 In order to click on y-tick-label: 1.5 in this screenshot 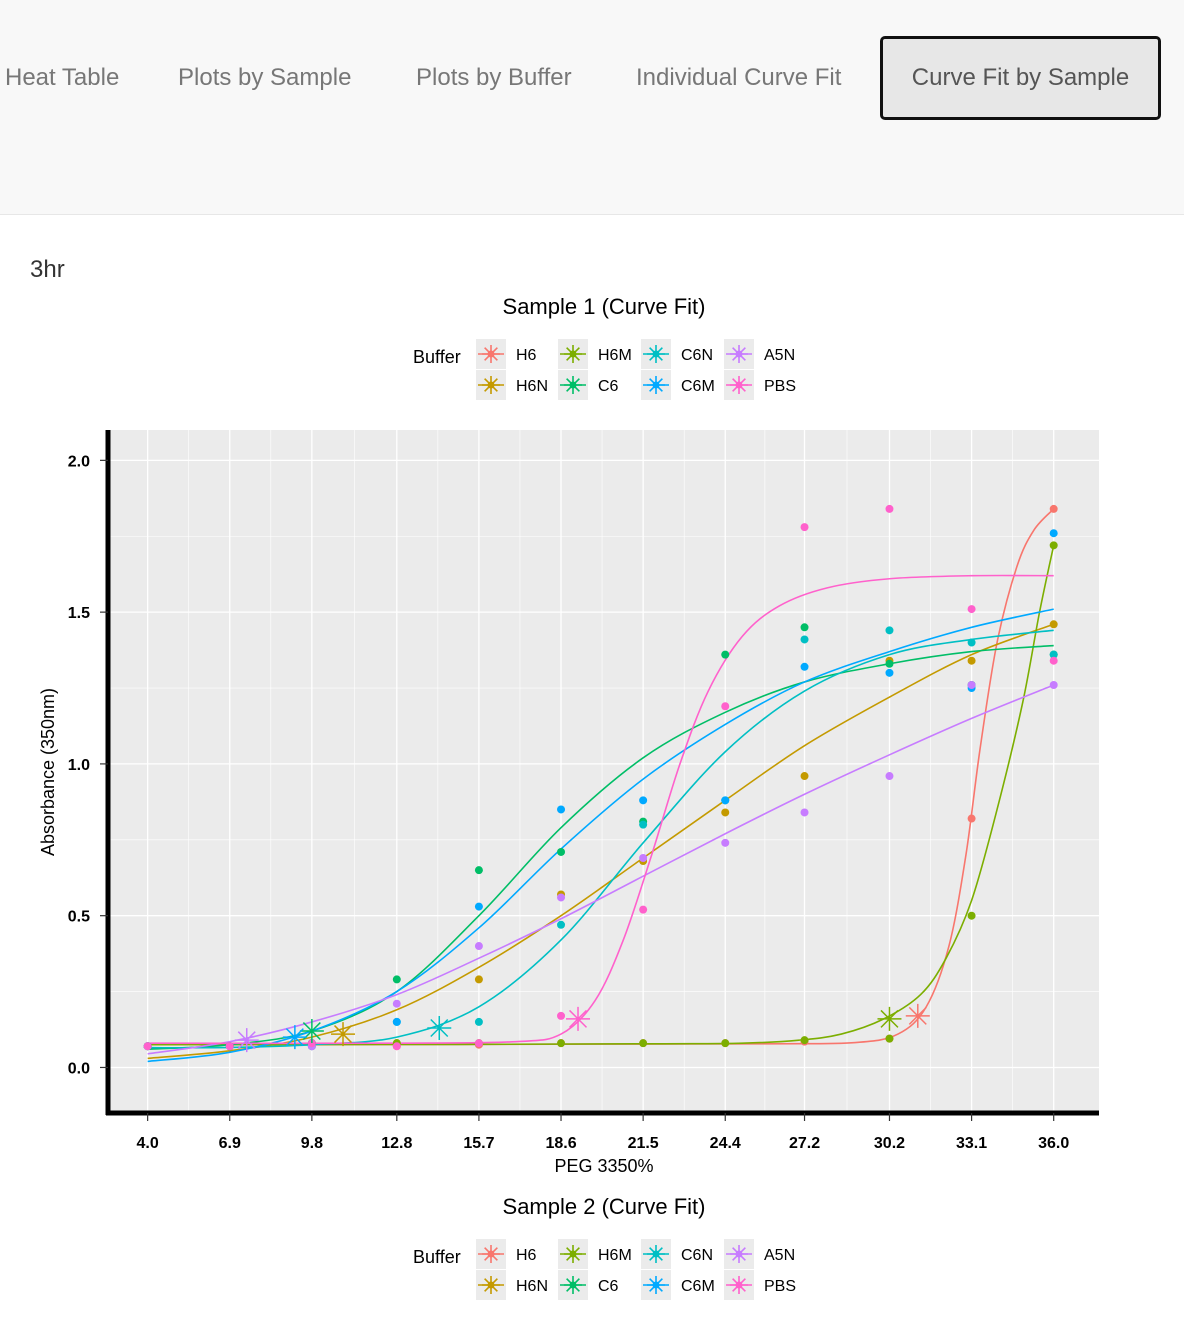, I will do `click(79, 613)`.